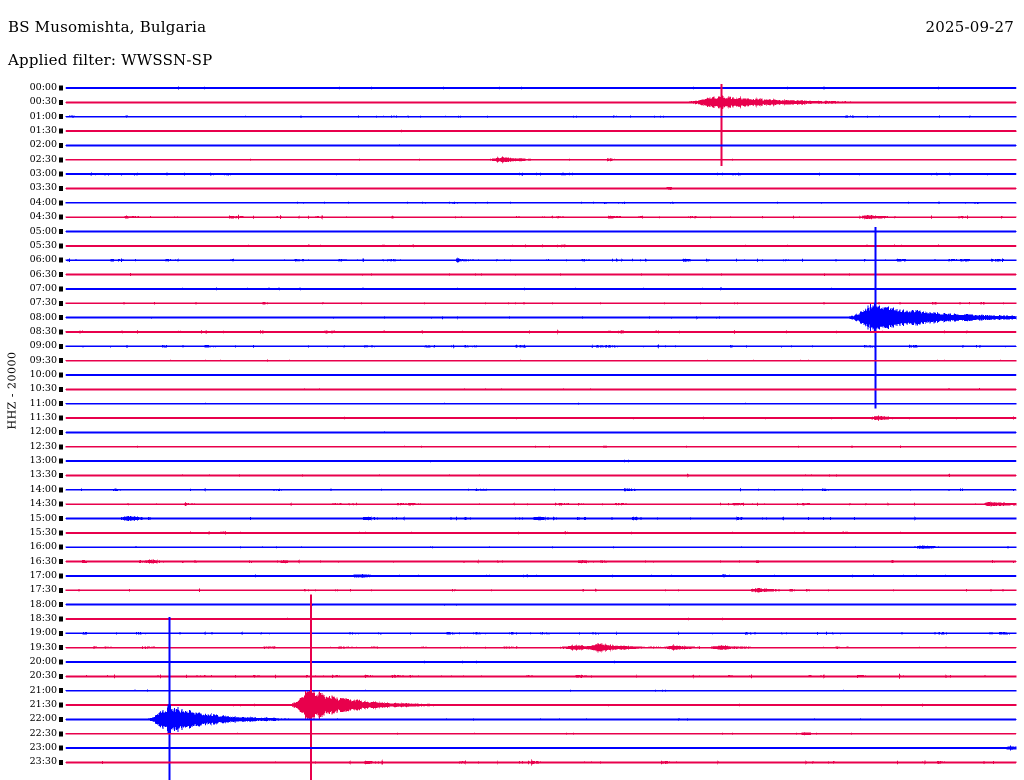 Image resolution: width=1024 pixels, height=780 pixels. What do you see at coordinates (43, 274) in the screenshot?
I see `time-tick-label: 06:30` at bounding box center [43, 274].